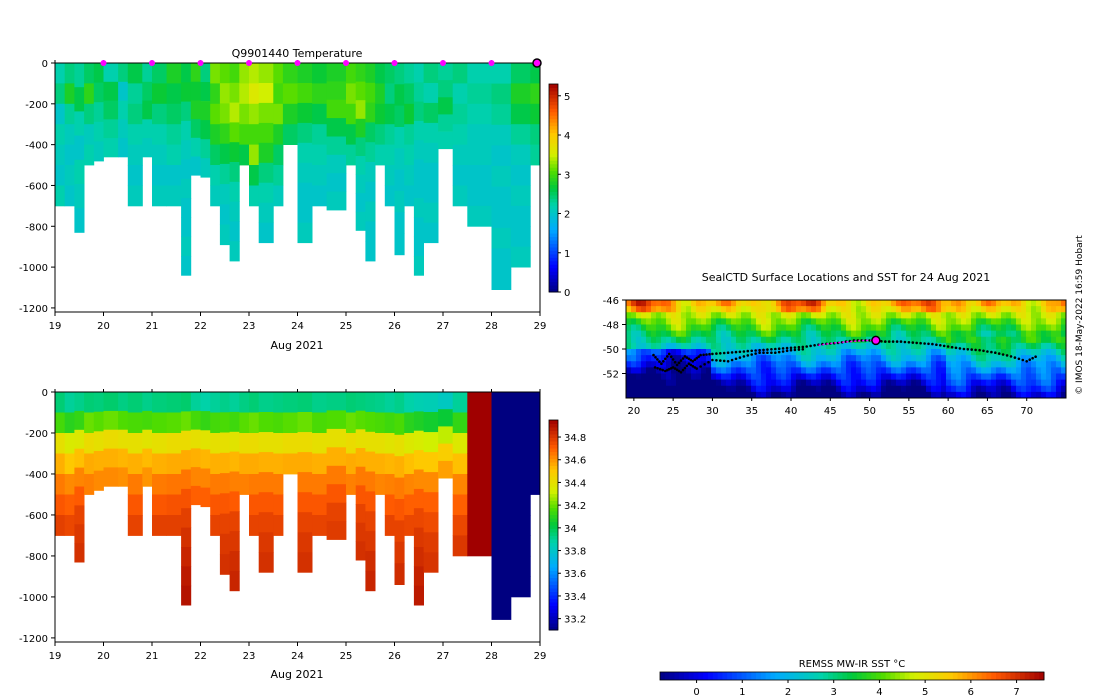  Describe the element at coordinates (575, 461) in the screenshot. I see `colorbar-tick-label: 34.6` at that location.